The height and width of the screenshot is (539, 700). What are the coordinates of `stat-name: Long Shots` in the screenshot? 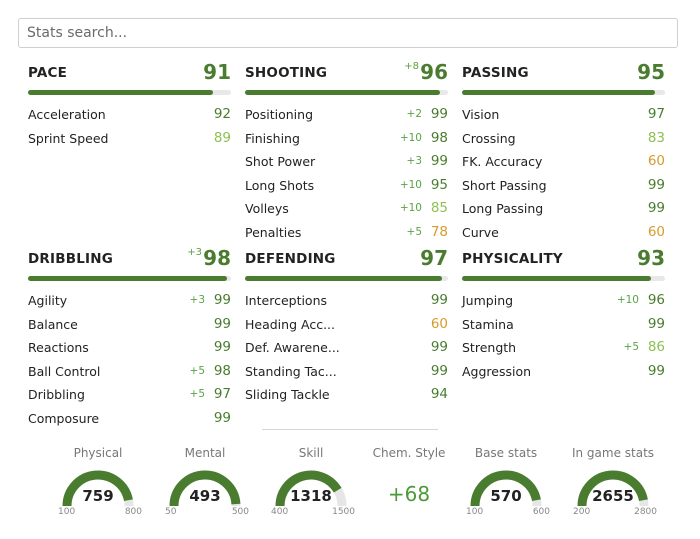 It's located at (280, 185).